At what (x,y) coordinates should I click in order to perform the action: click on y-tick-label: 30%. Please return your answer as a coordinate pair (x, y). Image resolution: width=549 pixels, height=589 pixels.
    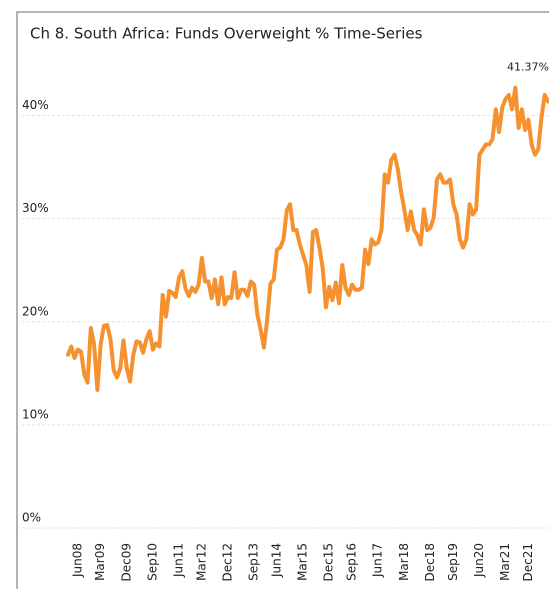
    Looking at the image, I should click on (35, 208).